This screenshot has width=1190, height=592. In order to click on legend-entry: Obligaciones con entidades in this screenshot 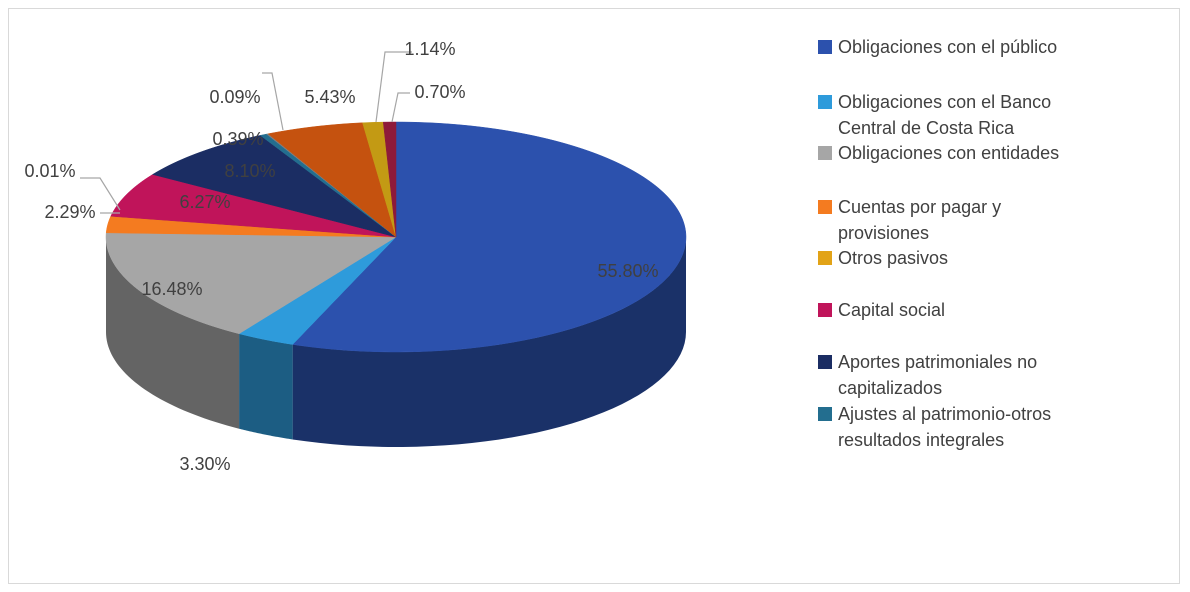, I will do `click(949, 153)`.